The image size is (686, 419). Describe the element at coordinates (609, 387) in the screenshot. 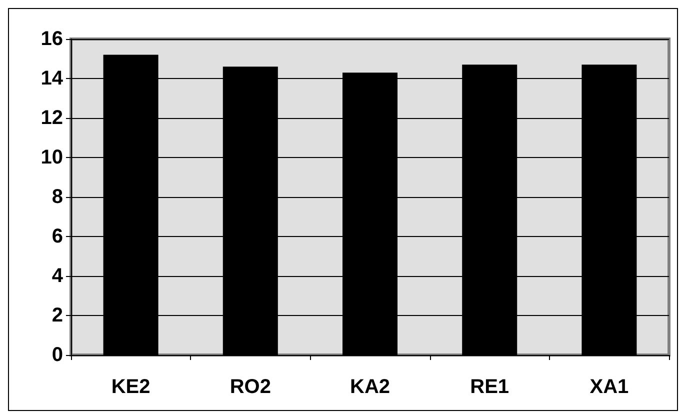

I see `x-tick-label: XA1` at that location.